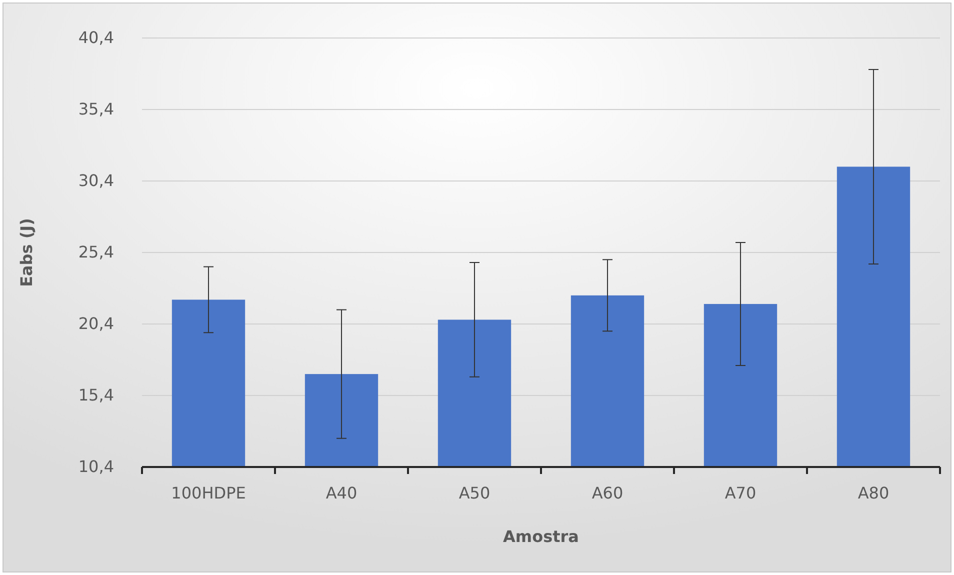  I want to click on y-tick-label: 15,4, so click(96, 395).